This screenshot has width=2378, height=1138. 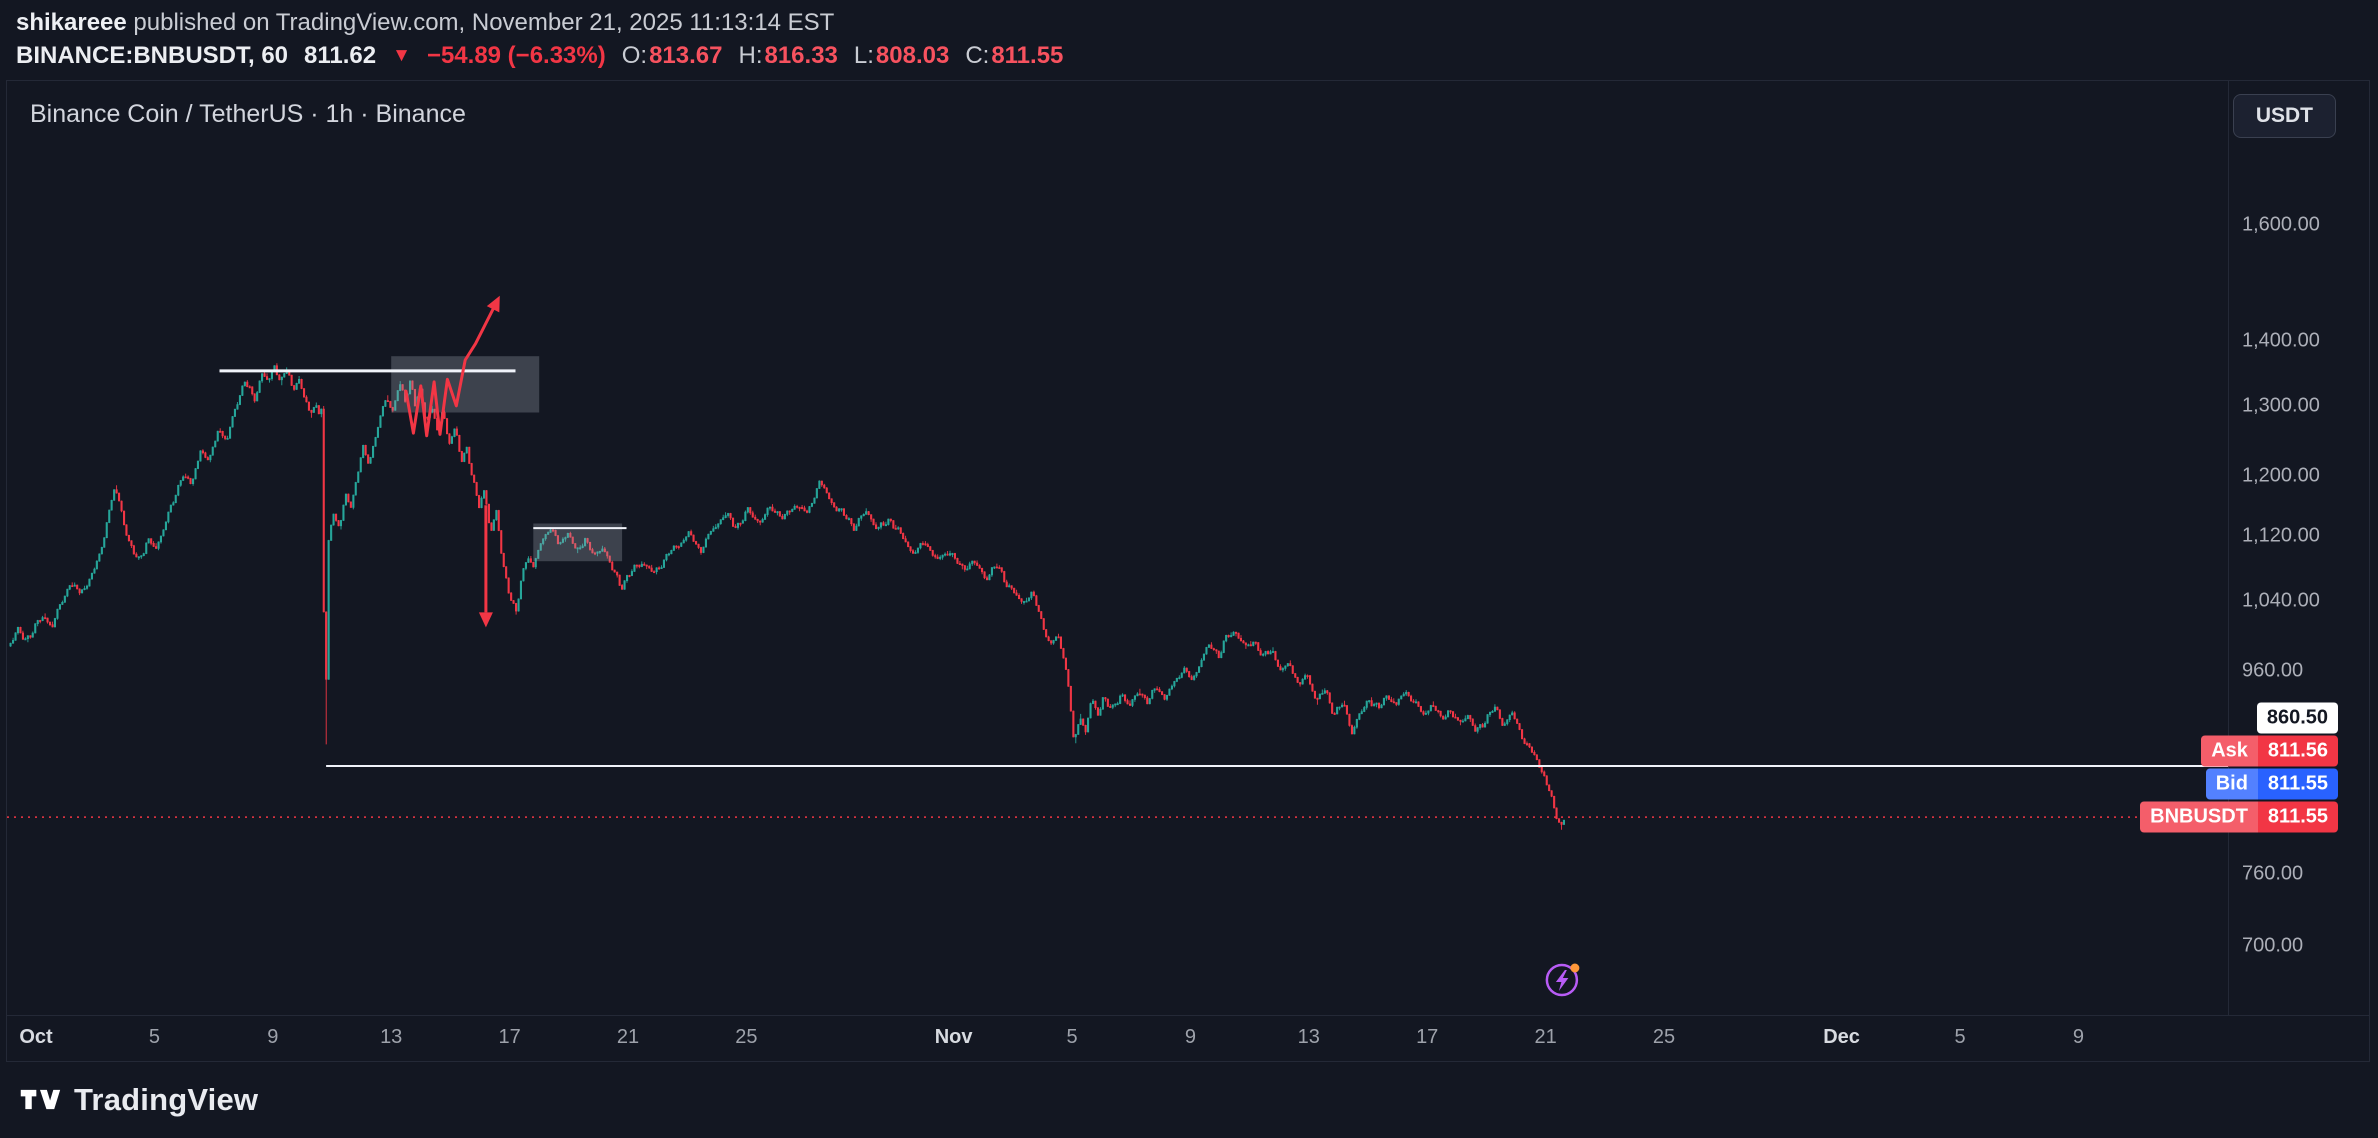 I want to click on open-label: O:, so click(x=634, y=55).